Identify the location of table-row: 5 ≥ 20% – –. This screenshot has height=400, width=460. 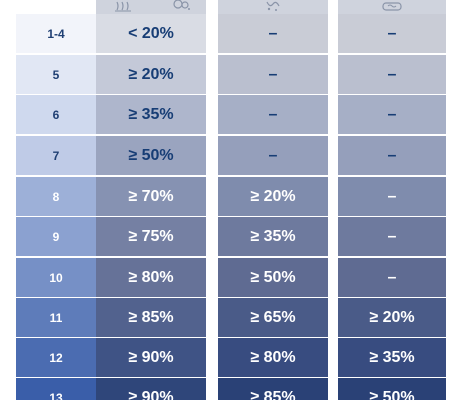
(231, 74).